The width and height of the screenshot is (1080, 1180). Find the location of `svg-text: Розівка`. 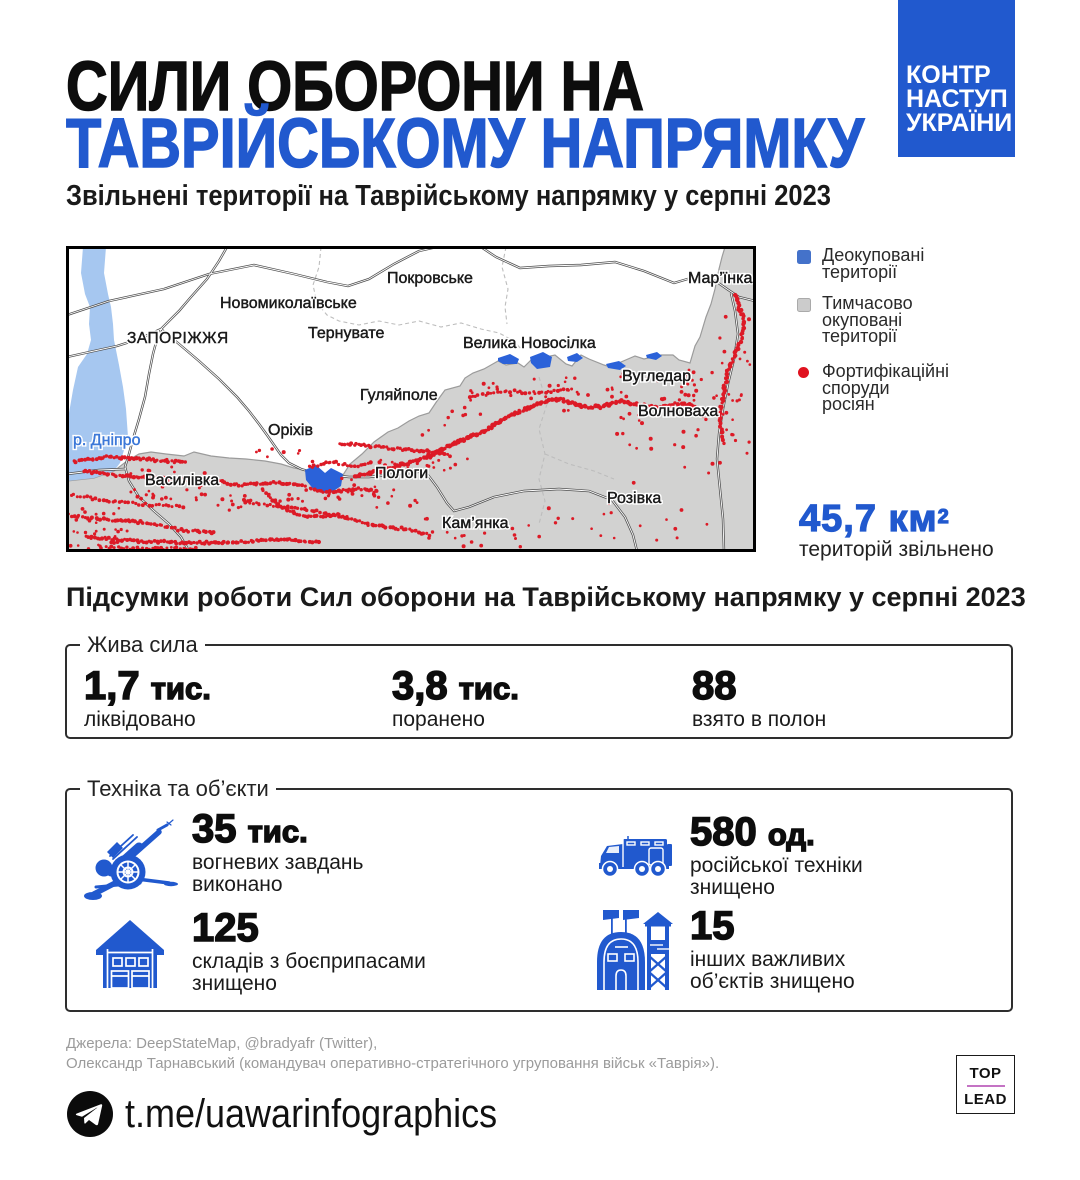

svg-text: Розівка is located at coordinates (634, 498).